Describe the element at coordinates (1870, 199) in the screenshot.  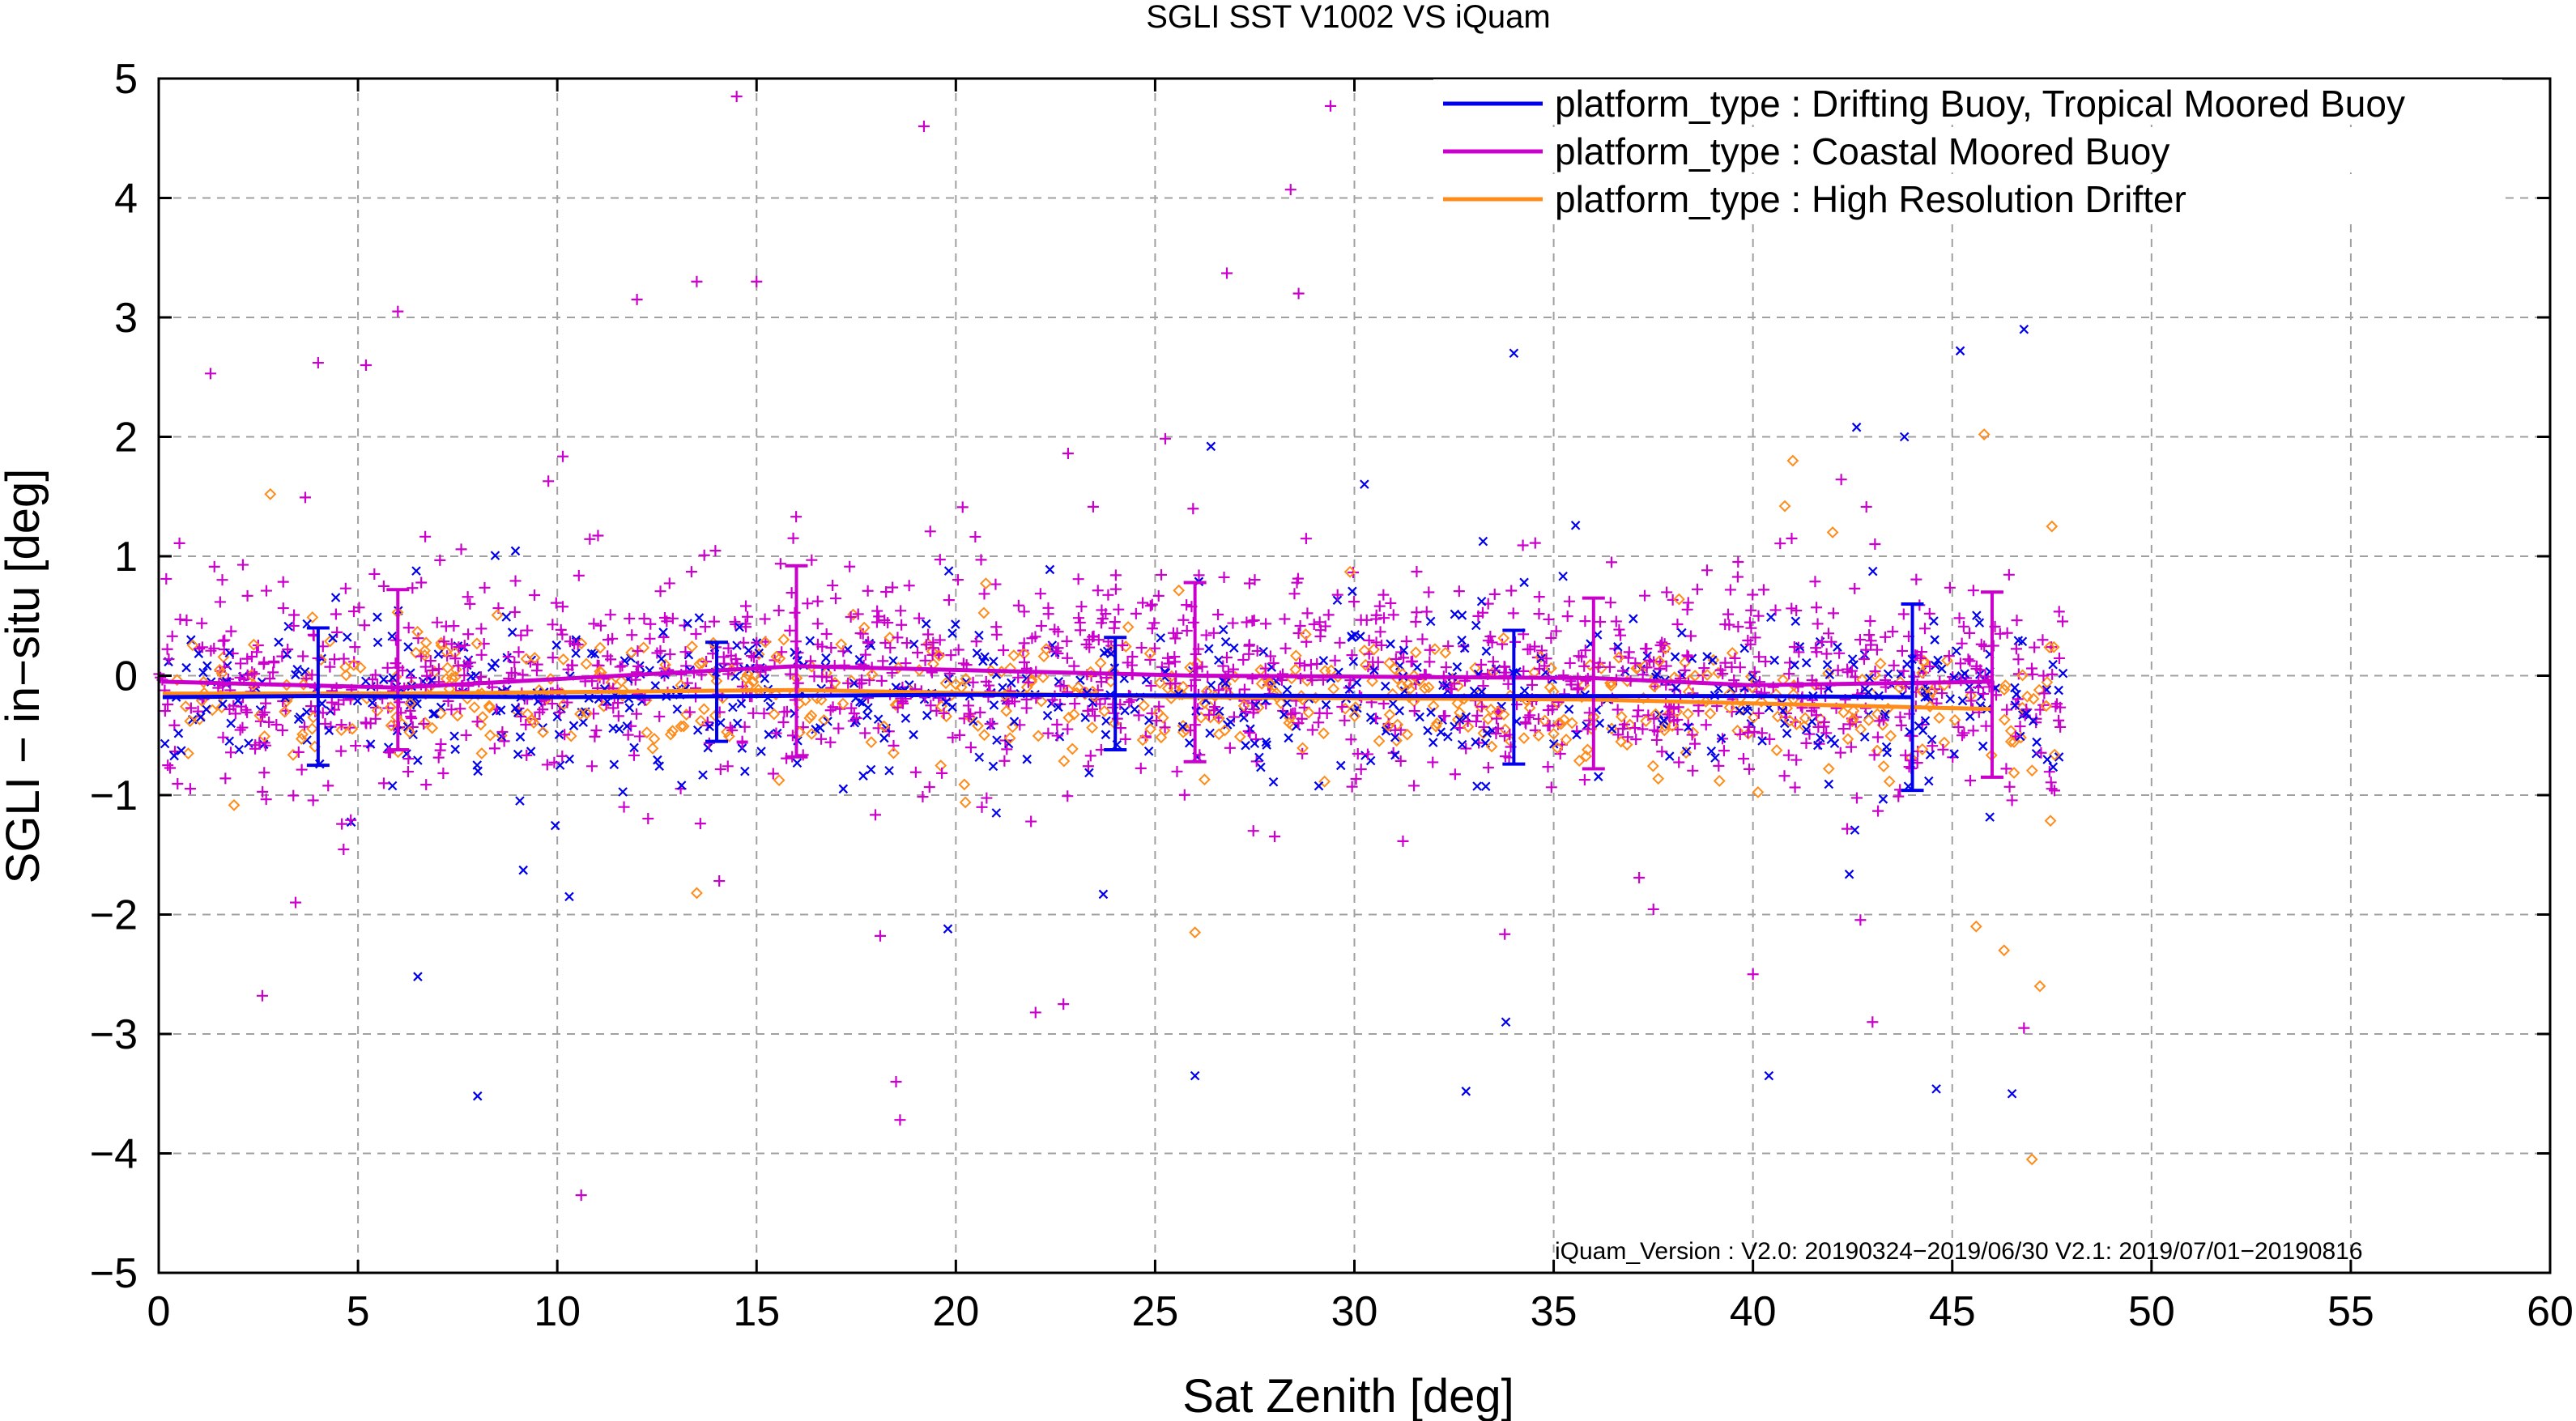
I see `legend-high-res-drifter: platform_type : High Resolution Drifter` at that location.